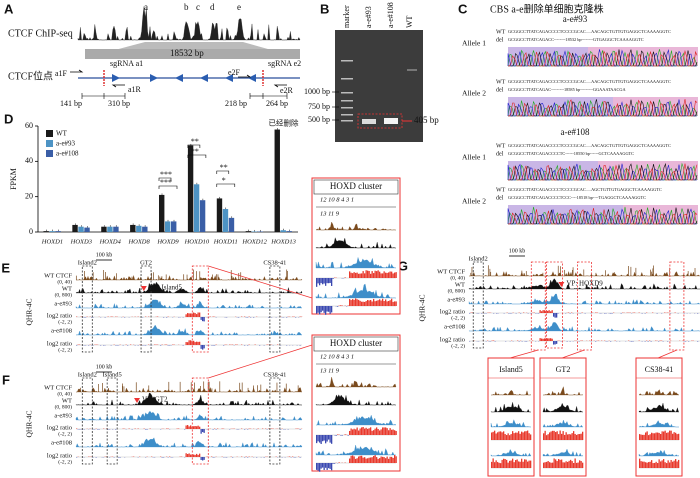 The height and width of the screenshot is (478, 700). I want to click on panel-label: E, so click(5, 267).